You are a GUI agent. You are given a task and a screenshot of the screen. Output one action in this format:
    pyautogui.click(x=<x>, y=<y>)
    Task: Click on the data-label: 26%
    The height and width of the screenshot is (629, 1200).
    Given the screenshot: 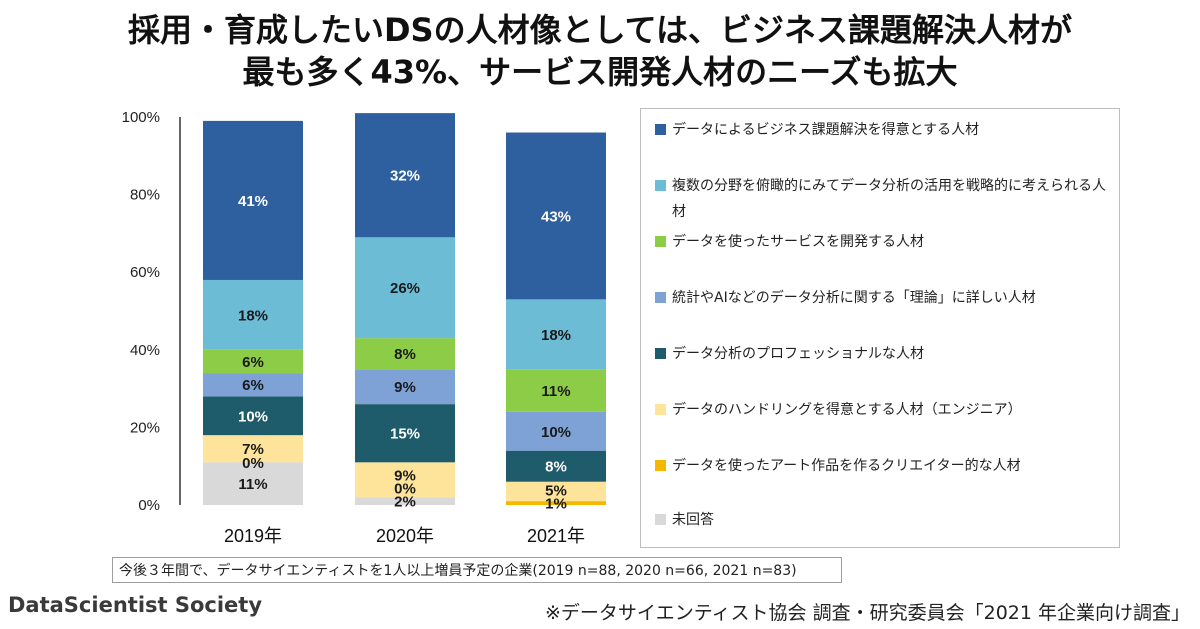 What is the action you would take?
    pyautogui.click(x=405, y=288)
    